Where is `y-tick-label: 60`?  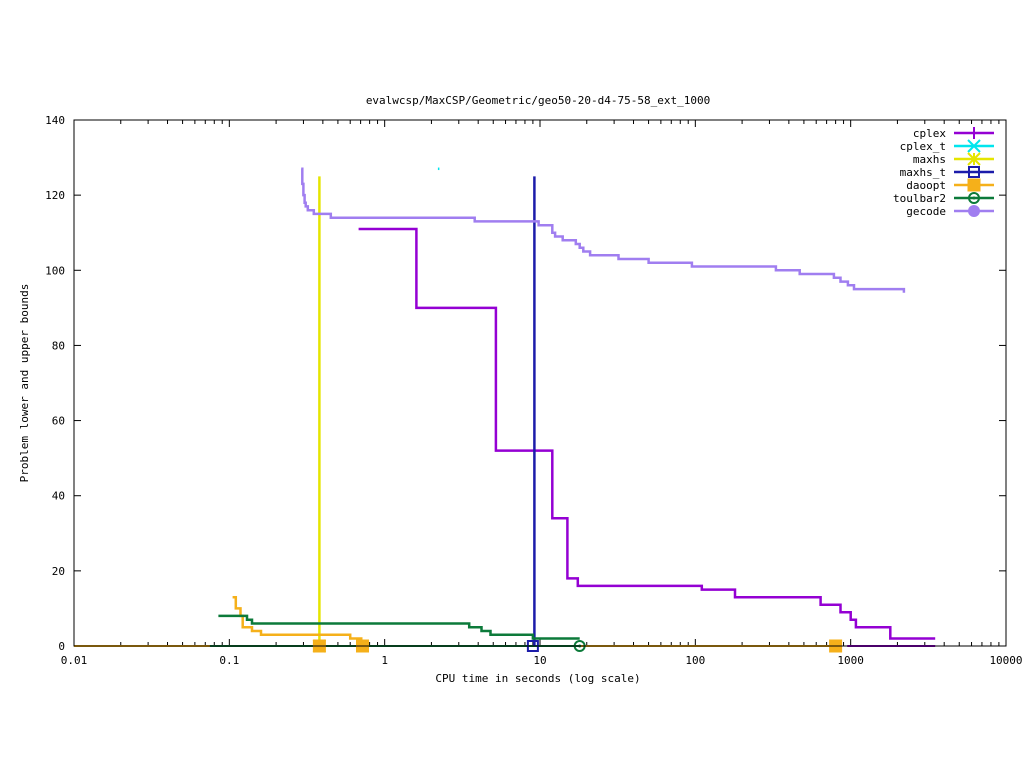 y-tick-label: 60 is located at coordinates (58, 421).